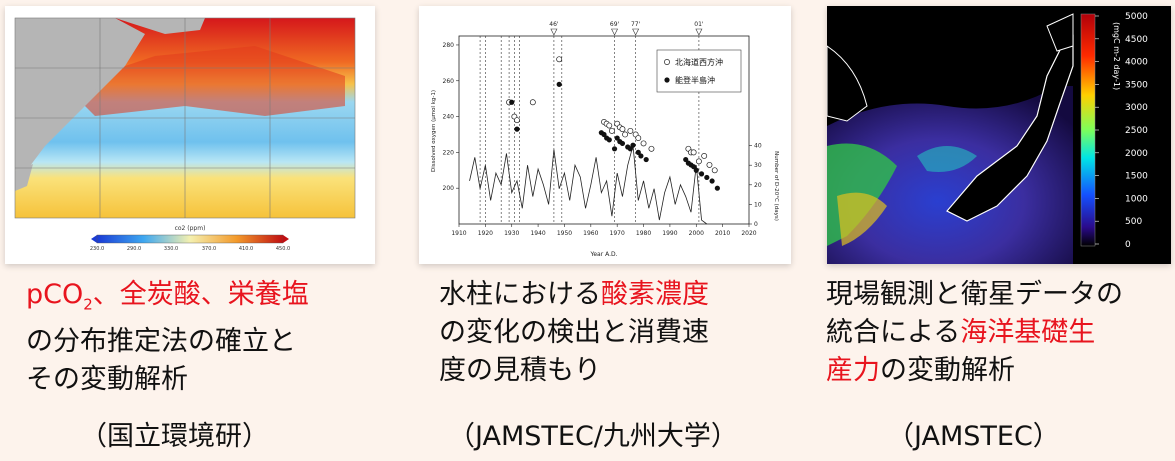 This screenshot has width=1175, height=461. What do you see at coordinates (1136, 85) in the screenshot?
I see `colorbar-tick-label: 3500` at bounding box center [1136, 85].